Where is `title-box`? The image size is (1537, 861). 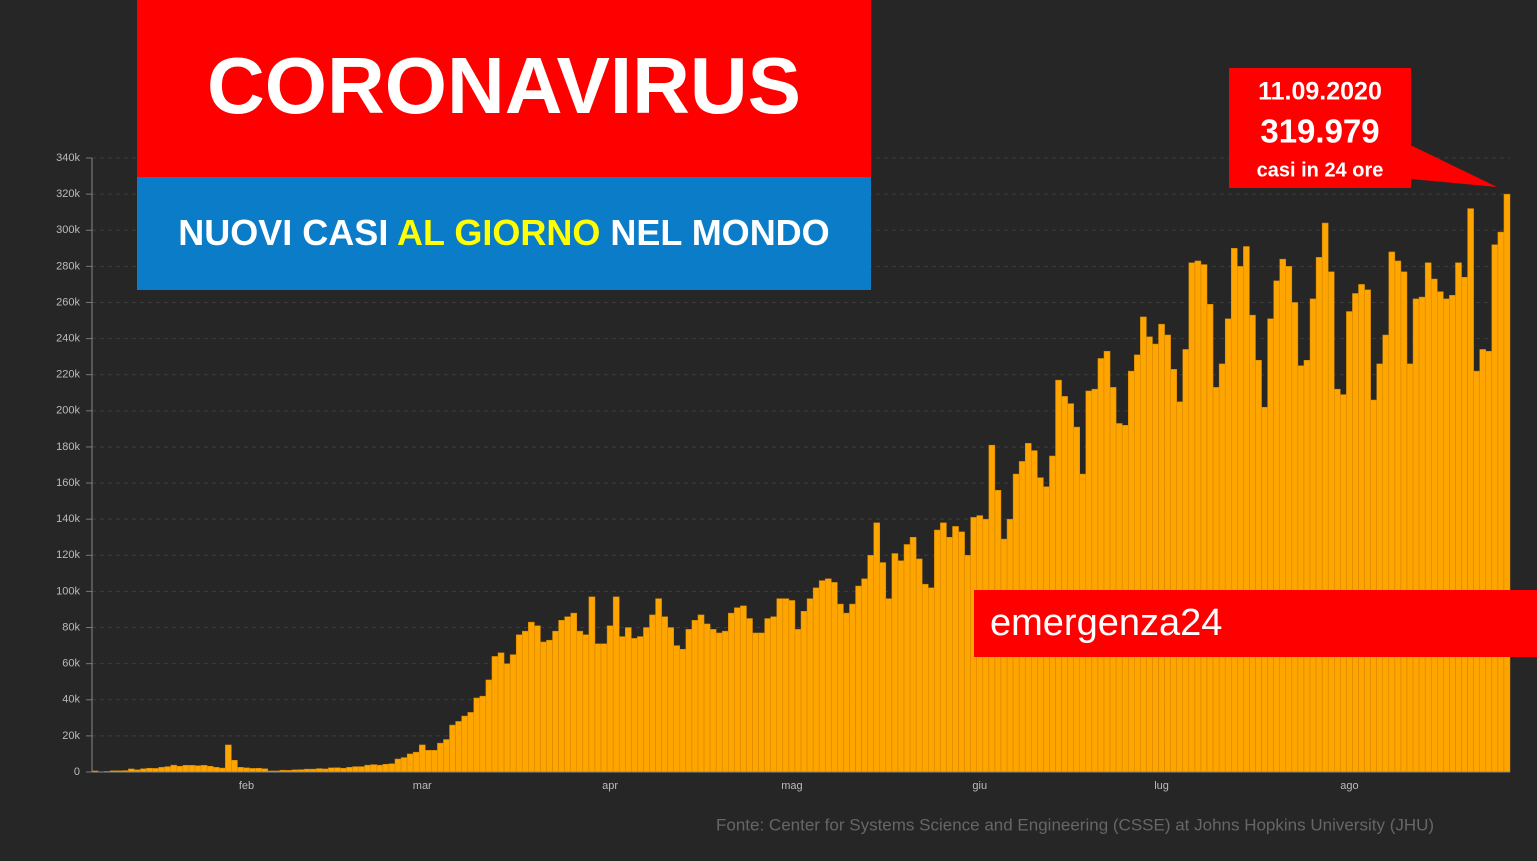
title-box is located at coordinates (504, 88).